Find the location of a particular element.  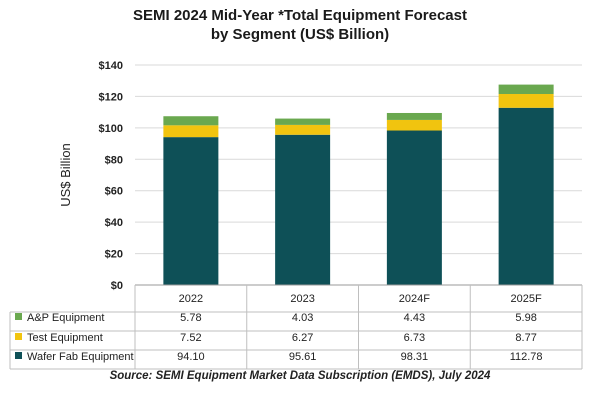

data-label-ap: 4.43 is located at coordinates (414, 318).